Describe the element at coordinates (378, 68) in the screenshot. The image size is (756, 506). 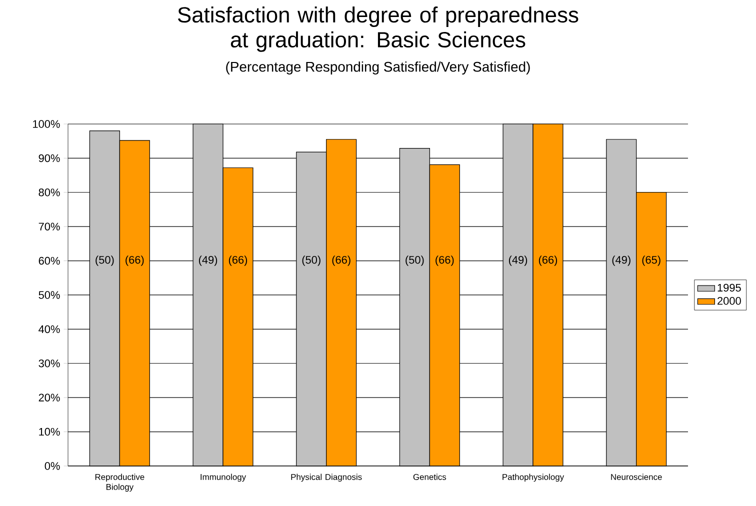
I see `chart-subtitle: (Percentage Responding Satisfied/Very Satisfied)` at that location.